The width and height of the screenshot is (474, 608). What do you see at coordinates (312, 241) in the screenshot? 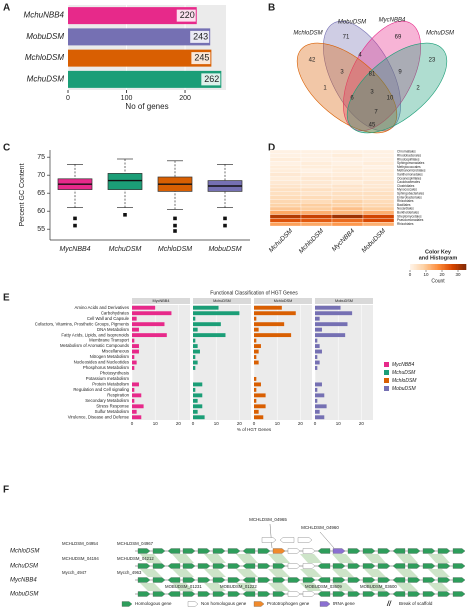
I see `column-label: MchloDSM` at bounding box center [312, 241].